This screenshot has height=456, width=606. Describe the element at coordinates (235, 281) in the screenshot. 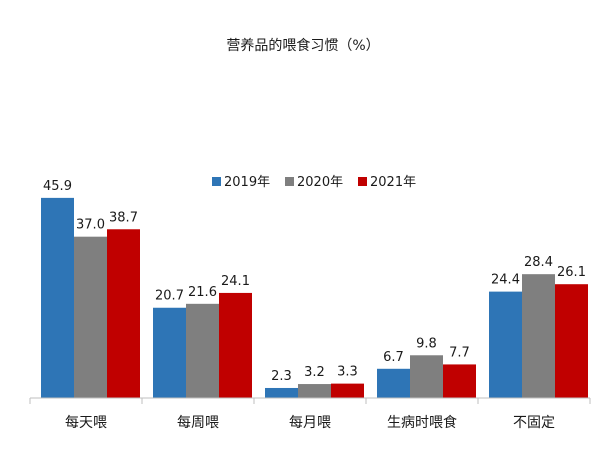

I see `value-label-2-series-3: 24.1` at that location.